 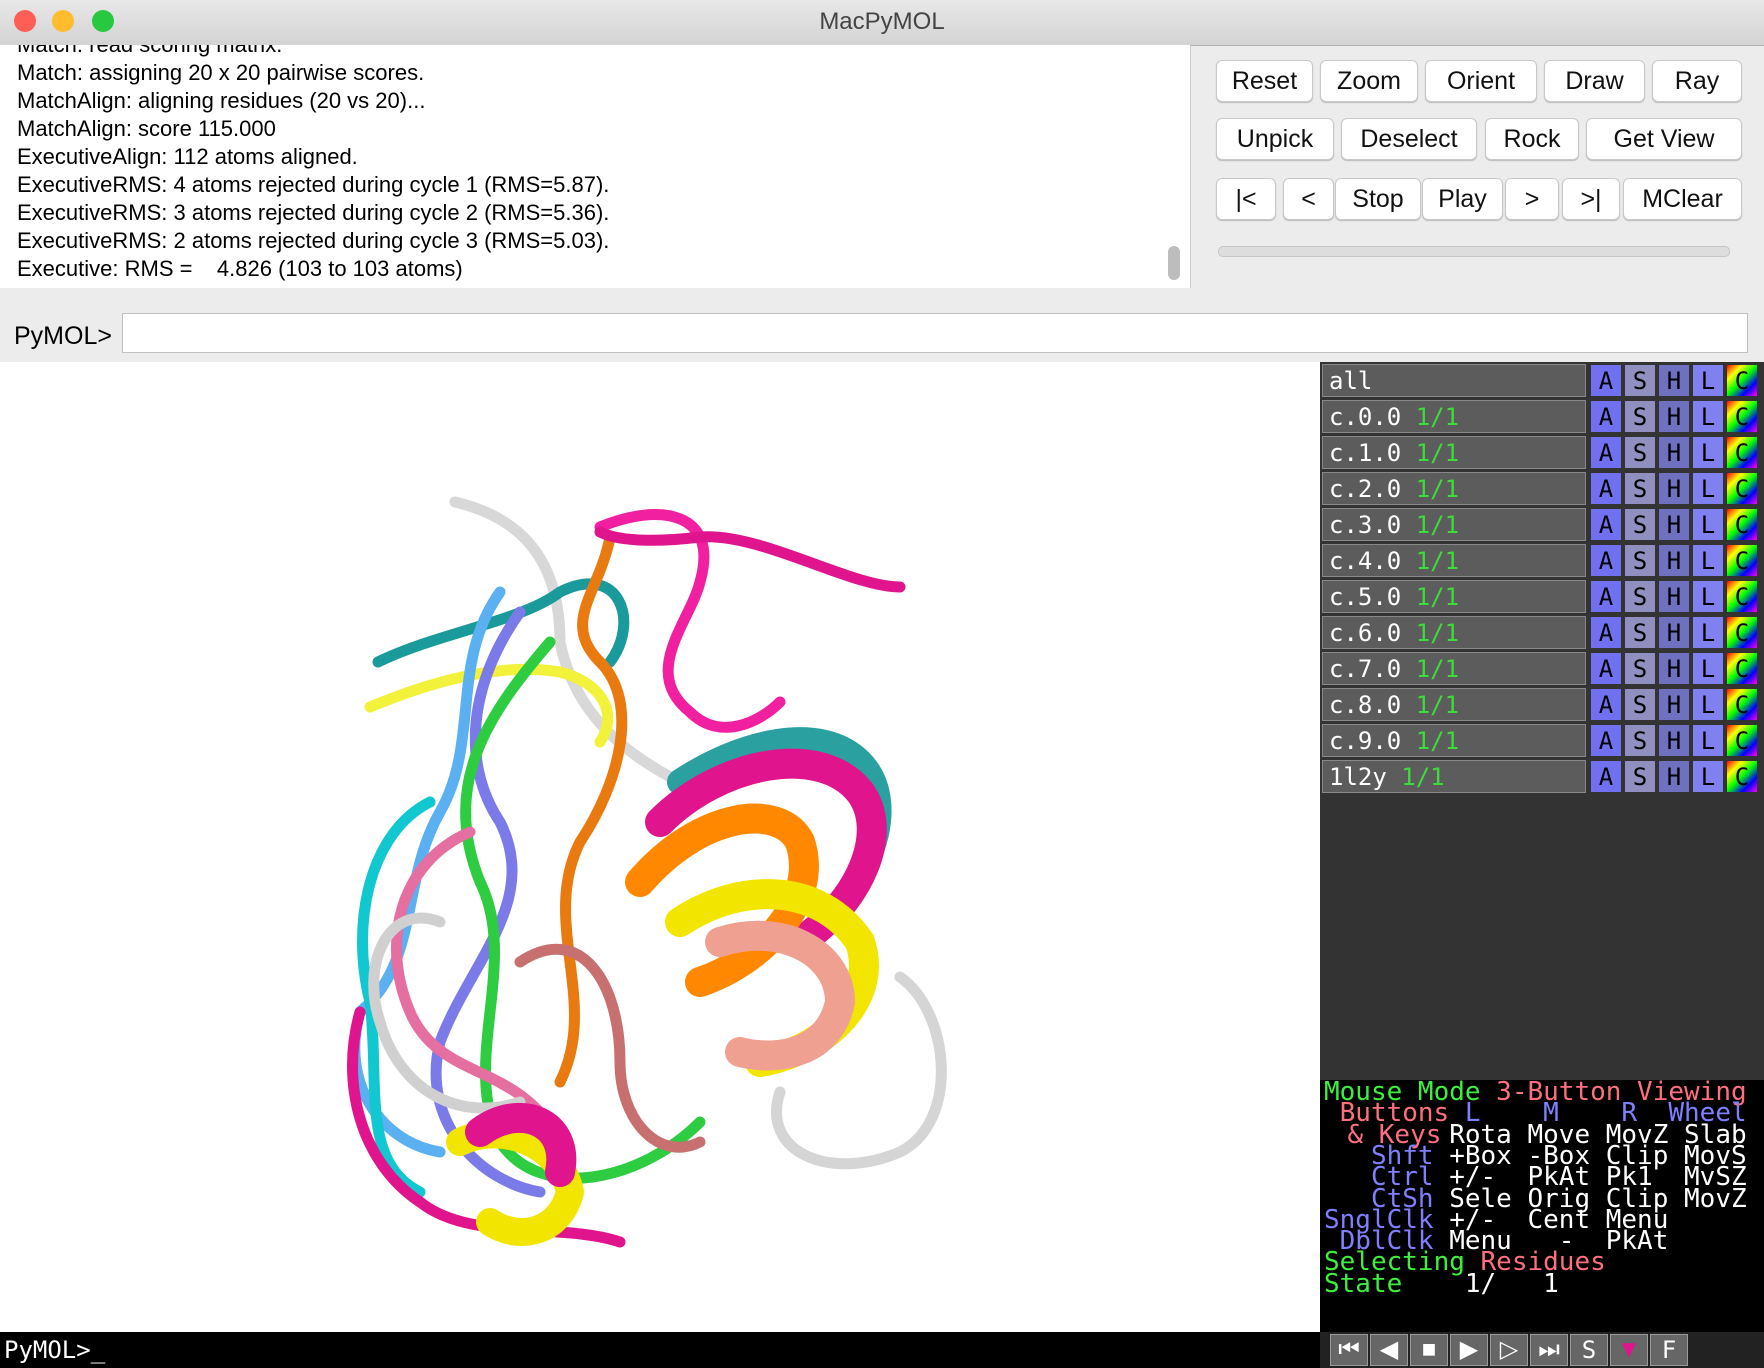 I want to click on object-name: c.2.0 1/1, so click(x=1454, y=488).